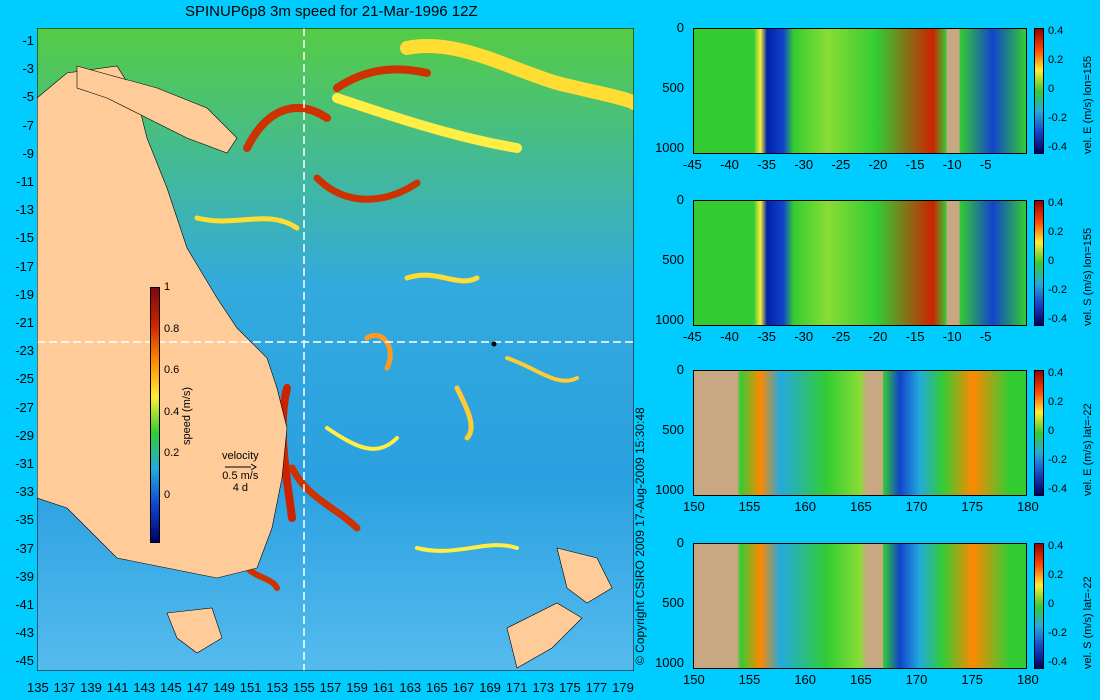 This screenshot has width=1100, height=700. Describe the element at coordinates (543, 687) in the screenshot. I see `map-lon-tick: 173` at that location.